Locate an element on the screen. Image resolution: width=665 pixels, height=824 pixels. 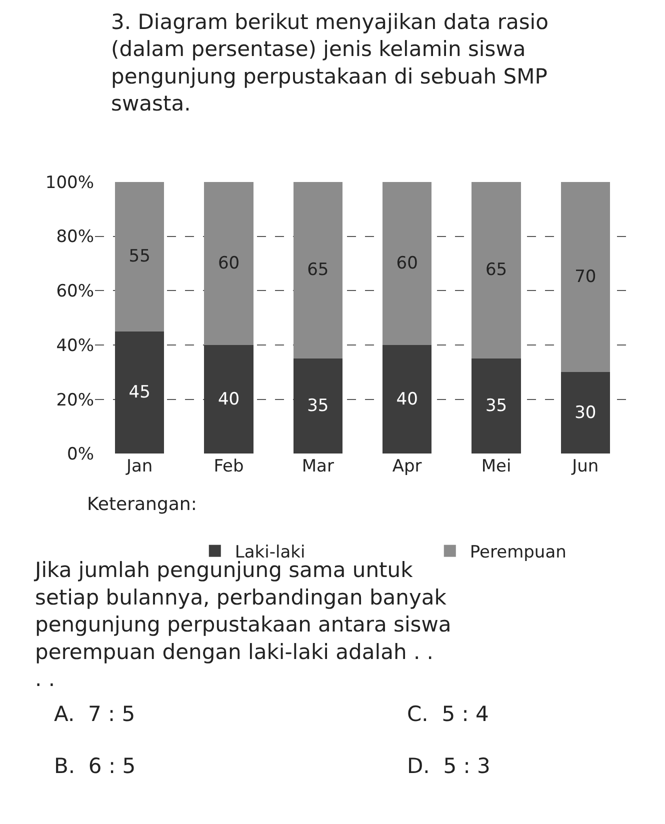
text: D. 5 : 3 is located at coordinates (448, 766).